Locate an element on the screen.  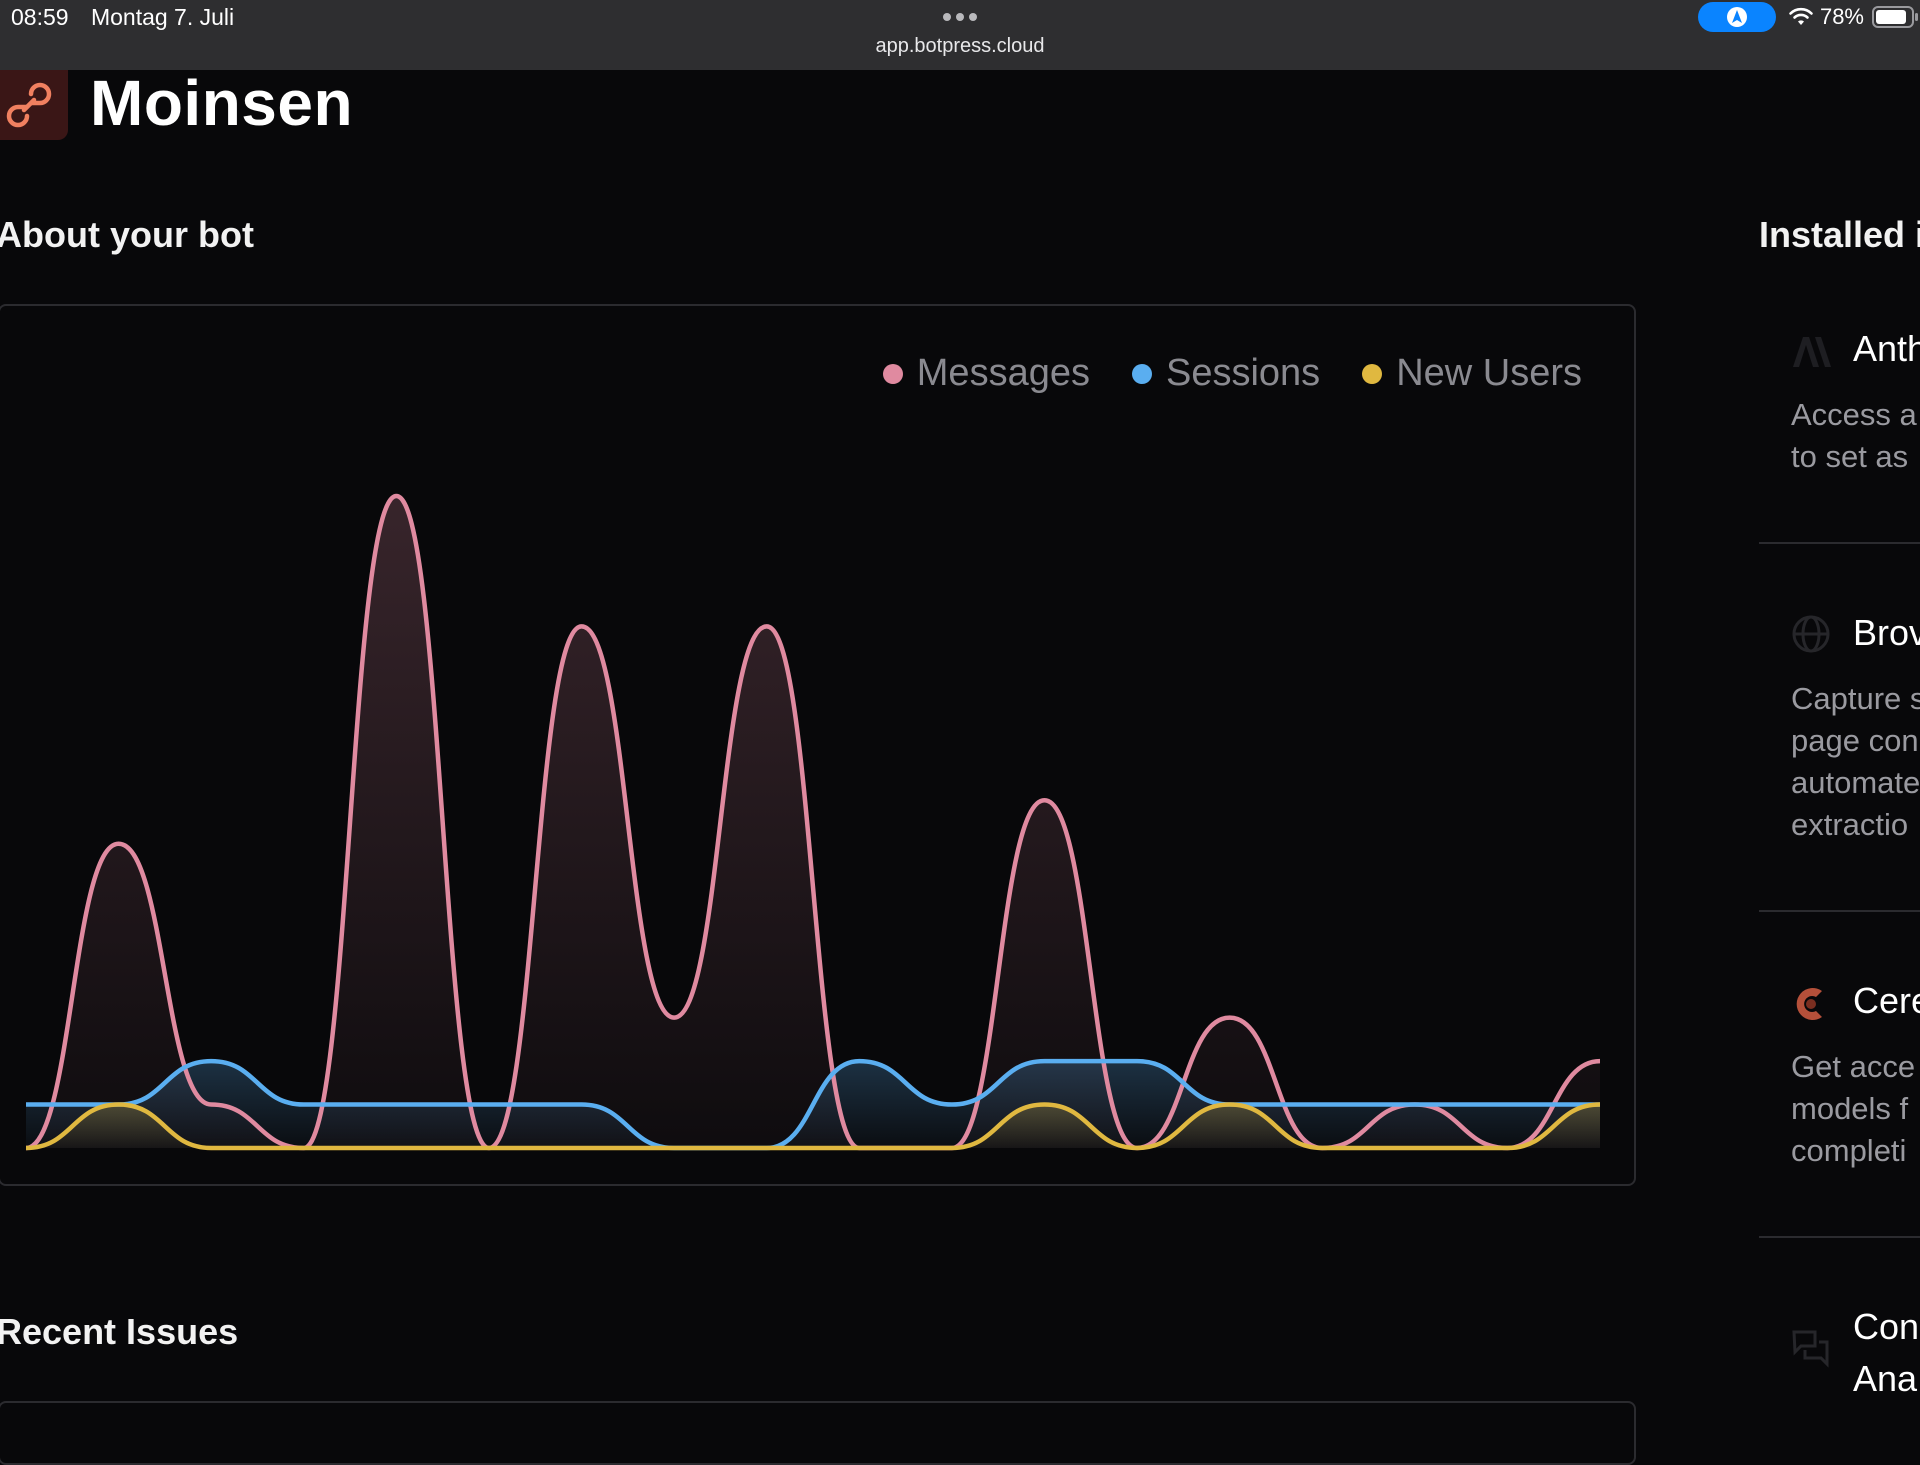
integration-desc-line: to set as is located at coordinates (1850, 456).